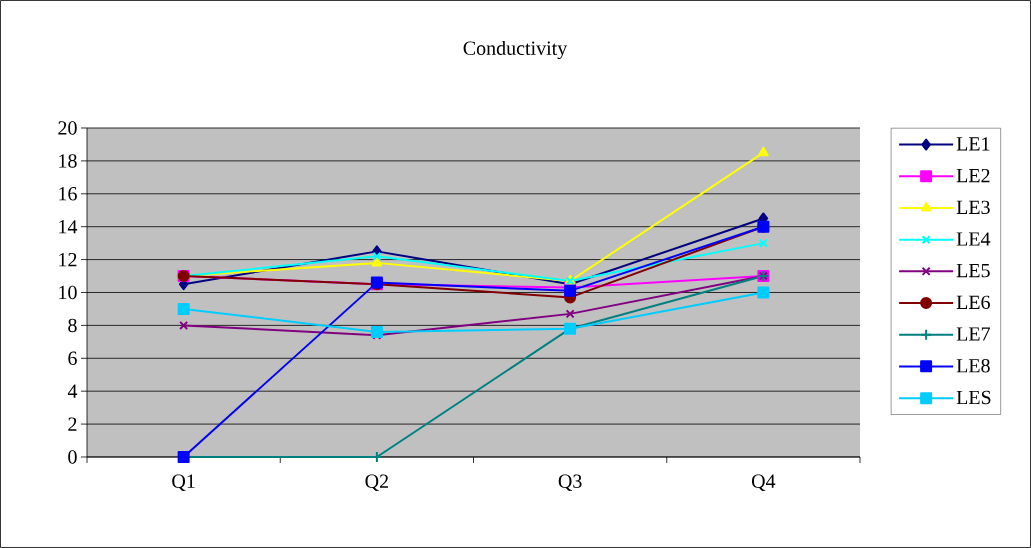 The height and width of the screenshot is (548, 1031). I want to click on legend-label: LE8, so click(973, 365).